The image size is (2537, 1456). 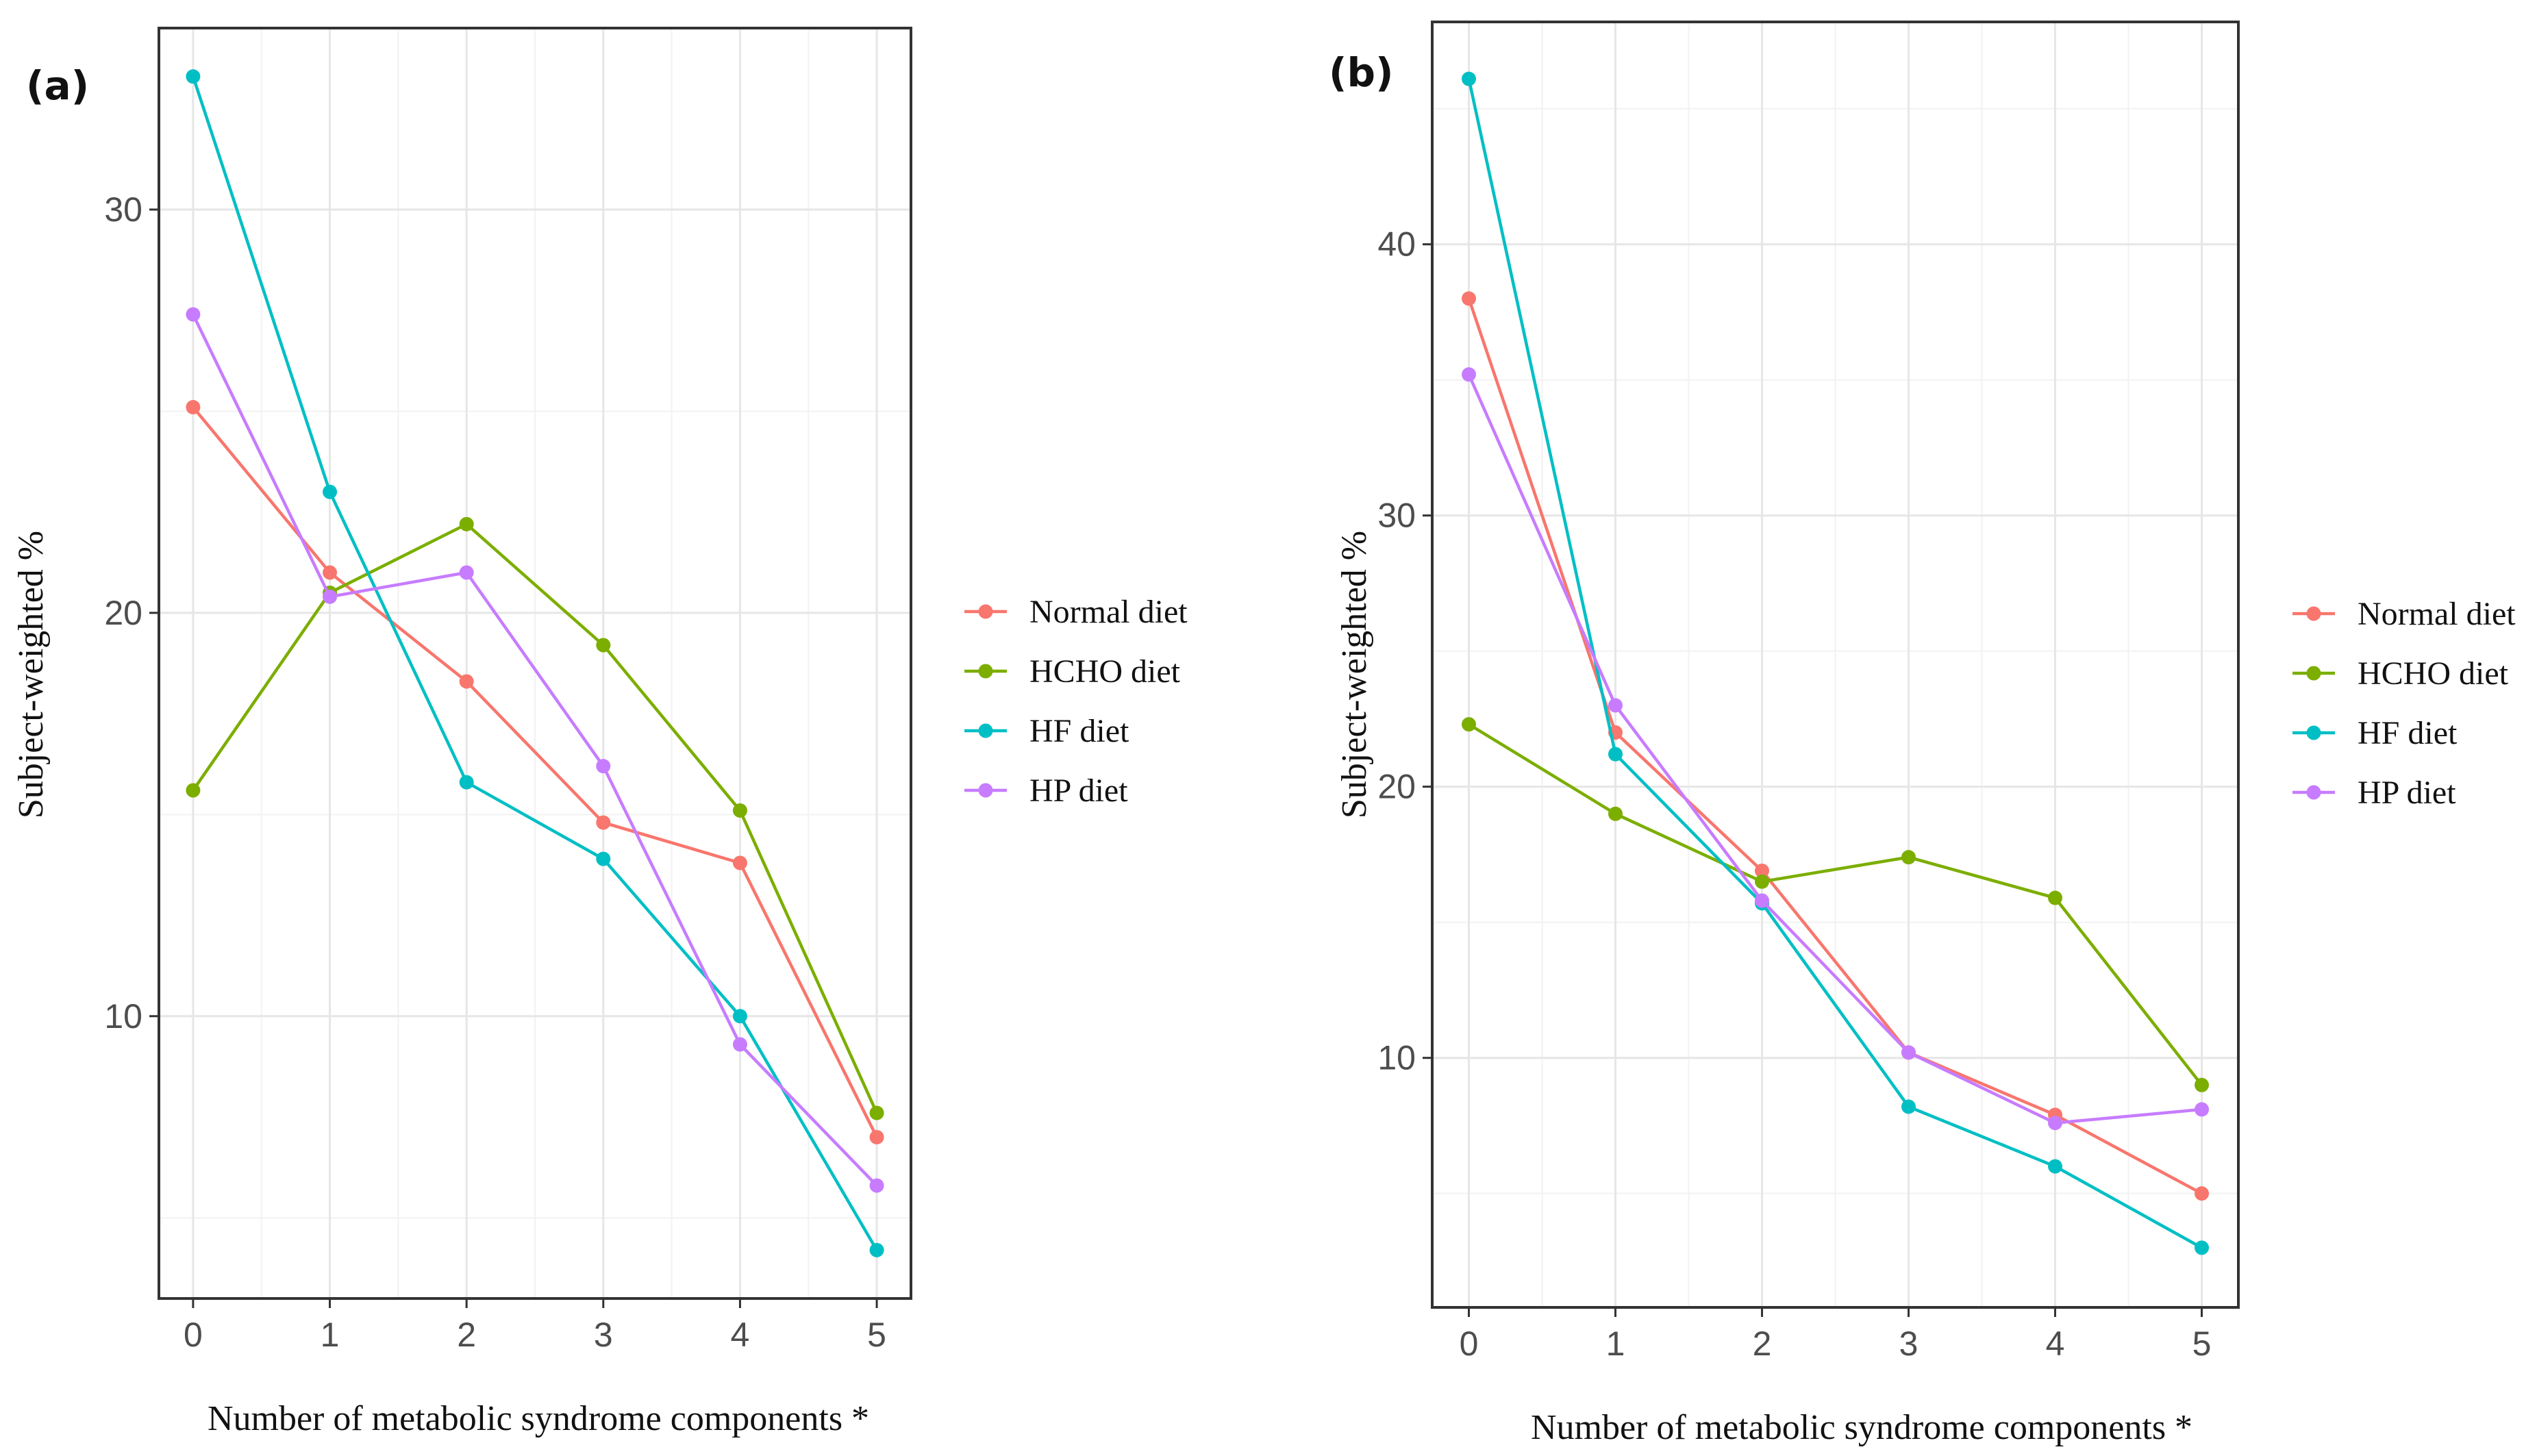 What do you see at coordinates (1108, 612) in the screenshot?
I see `panel-a-legend-label: Normal diet` at bounding box center [1108, 612].